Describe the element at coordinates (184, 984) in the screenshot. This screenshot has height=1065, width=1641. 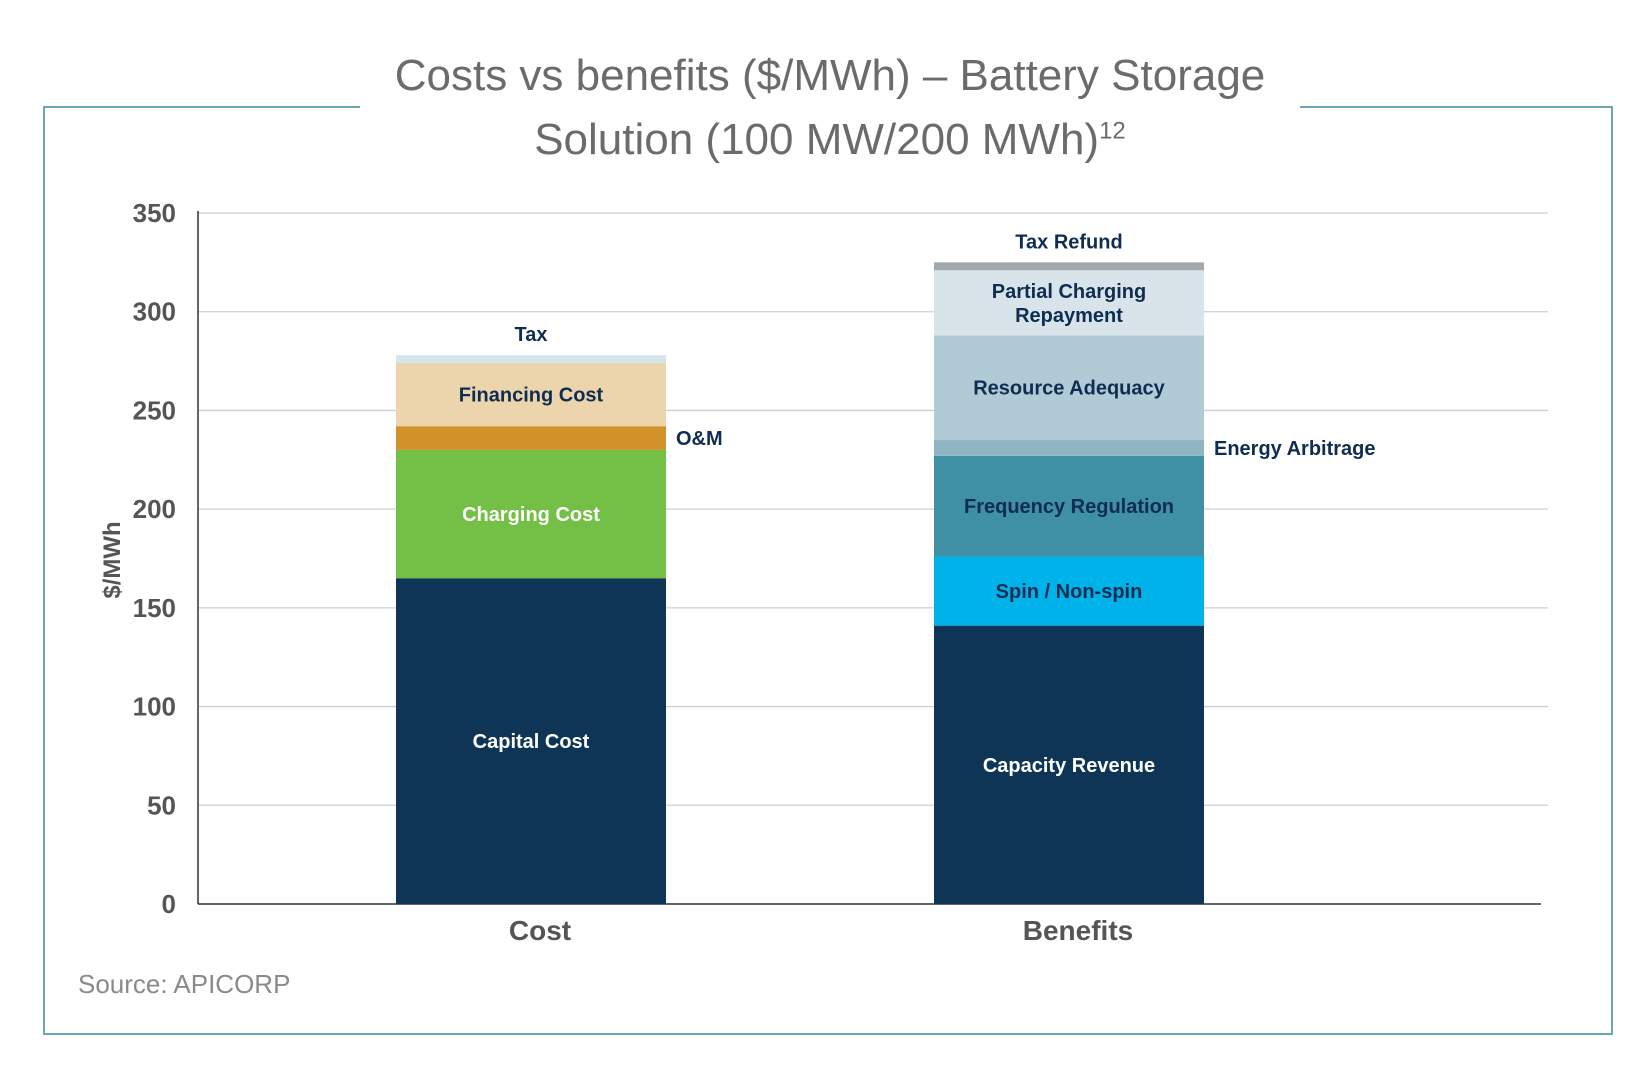
I see `source-note: Source: APICORP` at that location.